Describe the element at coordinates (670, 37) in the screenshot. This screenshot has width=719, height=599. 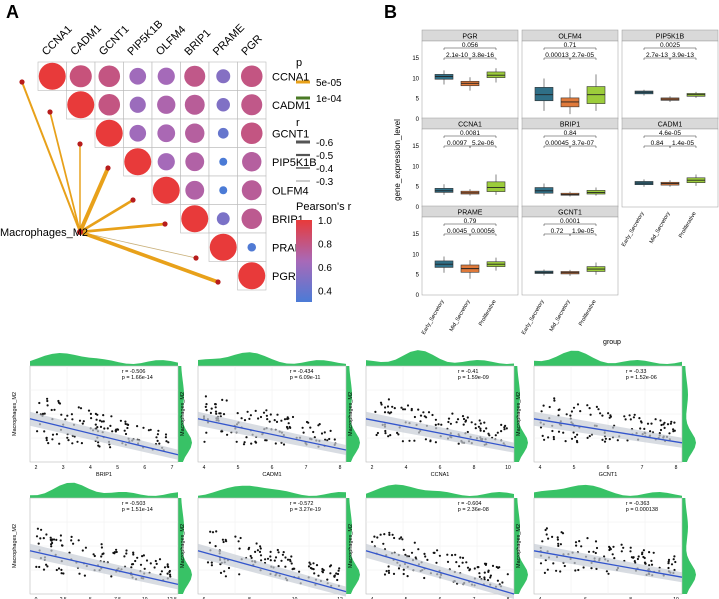
I see `box-title-pip5k1b: PIP5K1B` at that location.